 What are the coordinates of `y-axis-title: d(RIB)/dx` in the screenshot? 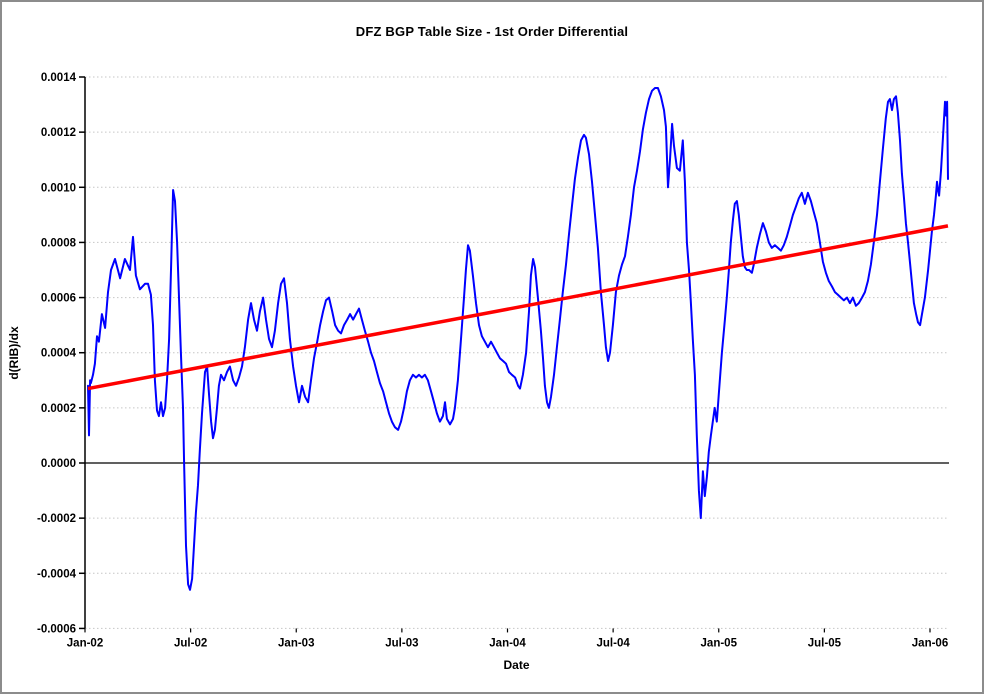 It's located at (14, 353).